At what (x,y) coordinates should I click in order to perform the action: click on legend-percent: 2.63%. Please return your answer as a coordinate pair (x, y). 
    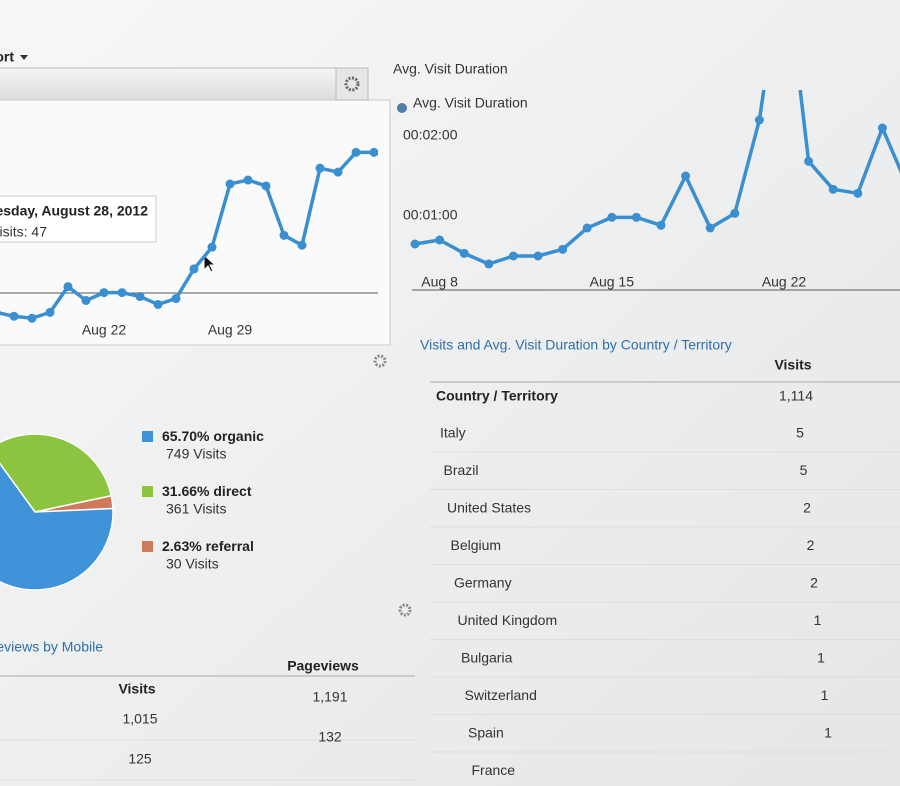
    Looking at the image, I should click on (182, 546).